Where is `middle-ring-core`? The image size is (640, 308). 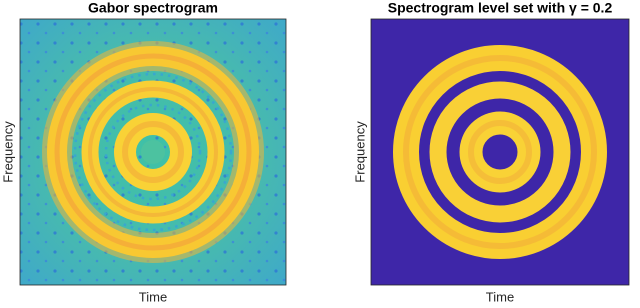 middle-ring-core is located at coordinates (153, 152).